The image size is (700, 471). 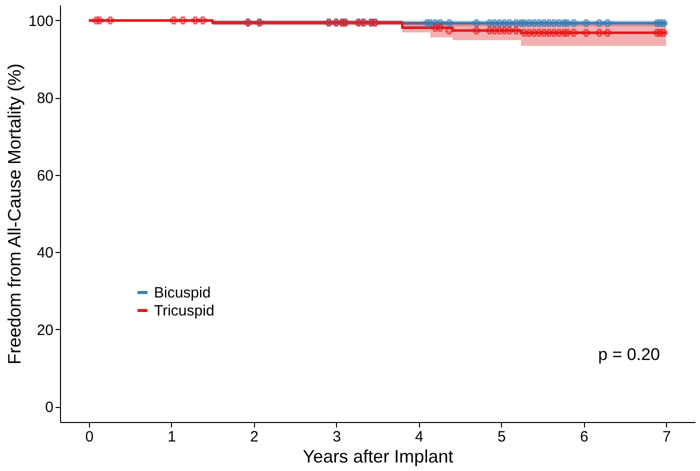 I want to click on y-axis-title: Freedom from All-Cause Mortality (%), so click(x=14, y=214).